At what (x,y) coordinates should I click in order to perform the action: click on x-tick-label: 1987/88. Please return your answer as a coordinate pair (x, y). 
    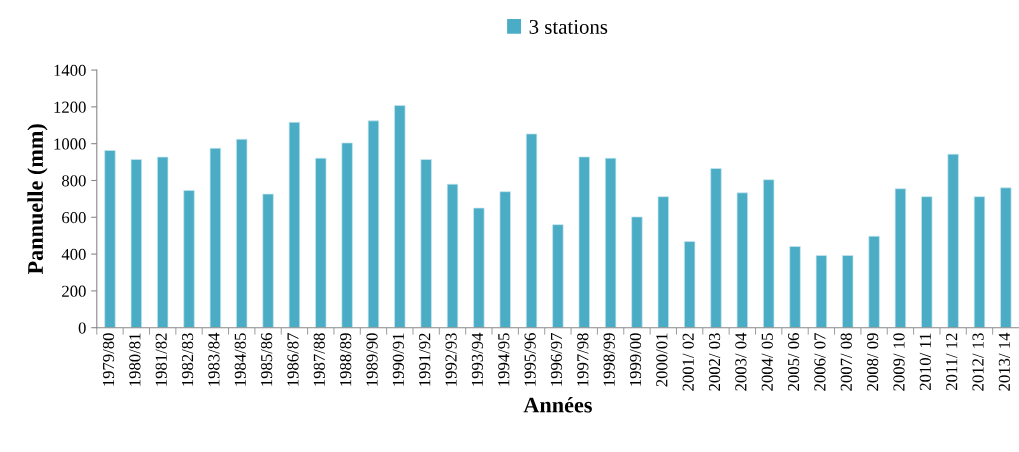
    Looking at the image, I should click on (319, 359).